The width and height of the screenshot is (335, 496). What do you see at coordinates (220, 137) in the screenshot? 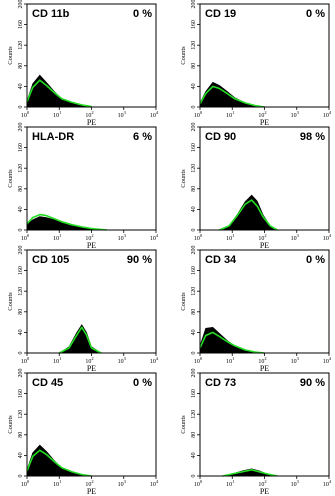
I see `marker-label: CD 90` at bounding box center [220, 137].